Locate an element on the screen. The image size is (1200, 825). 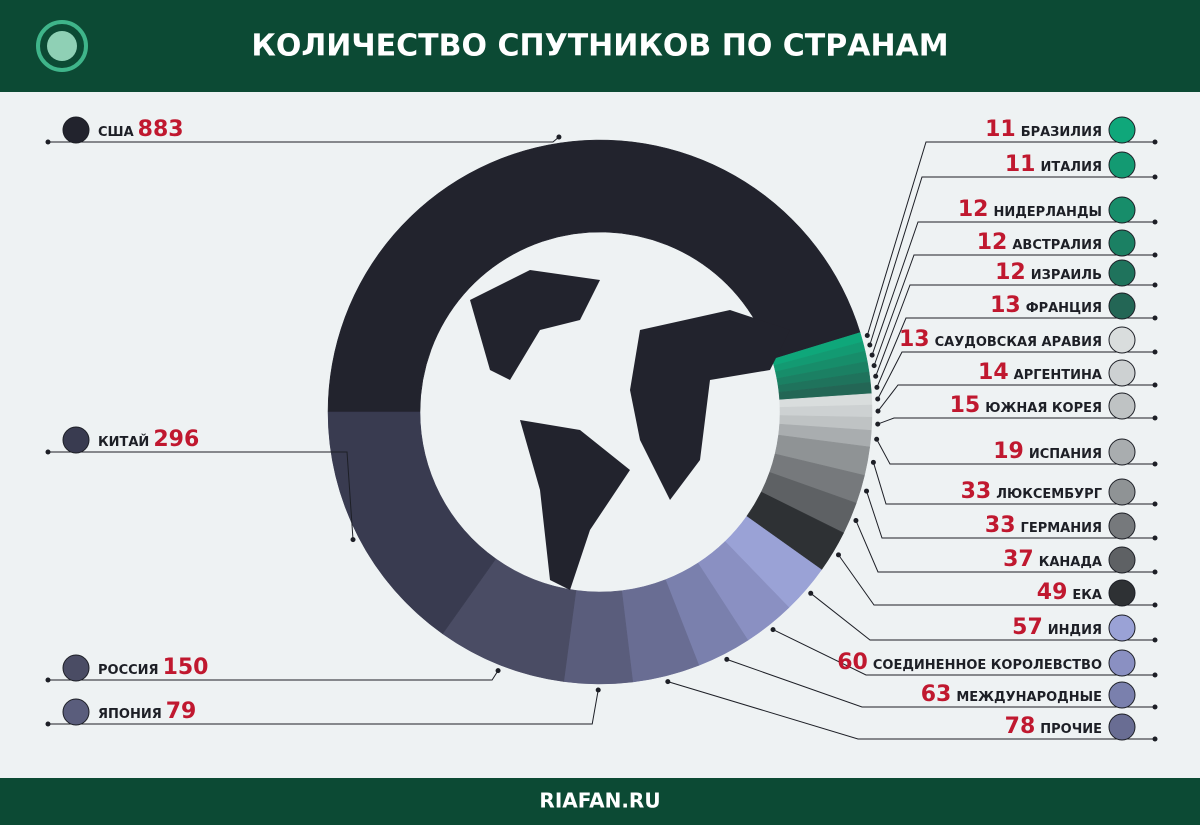
data-label: ЯПОНИЯ 79 is located at coordinates (147, 711).